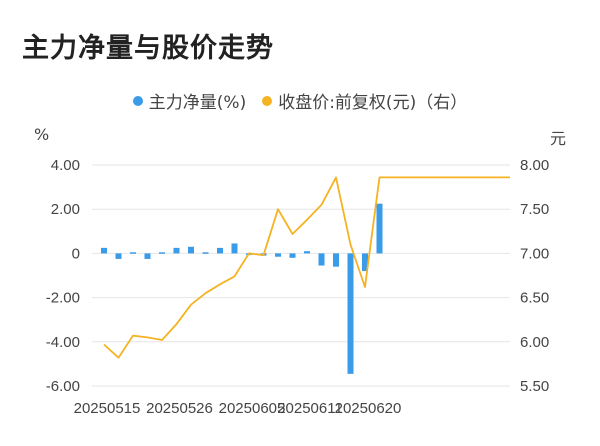 The width and height of the screenshot is (600, 446). I want to click on x-tick-label: 20250526, so click(179, 408).